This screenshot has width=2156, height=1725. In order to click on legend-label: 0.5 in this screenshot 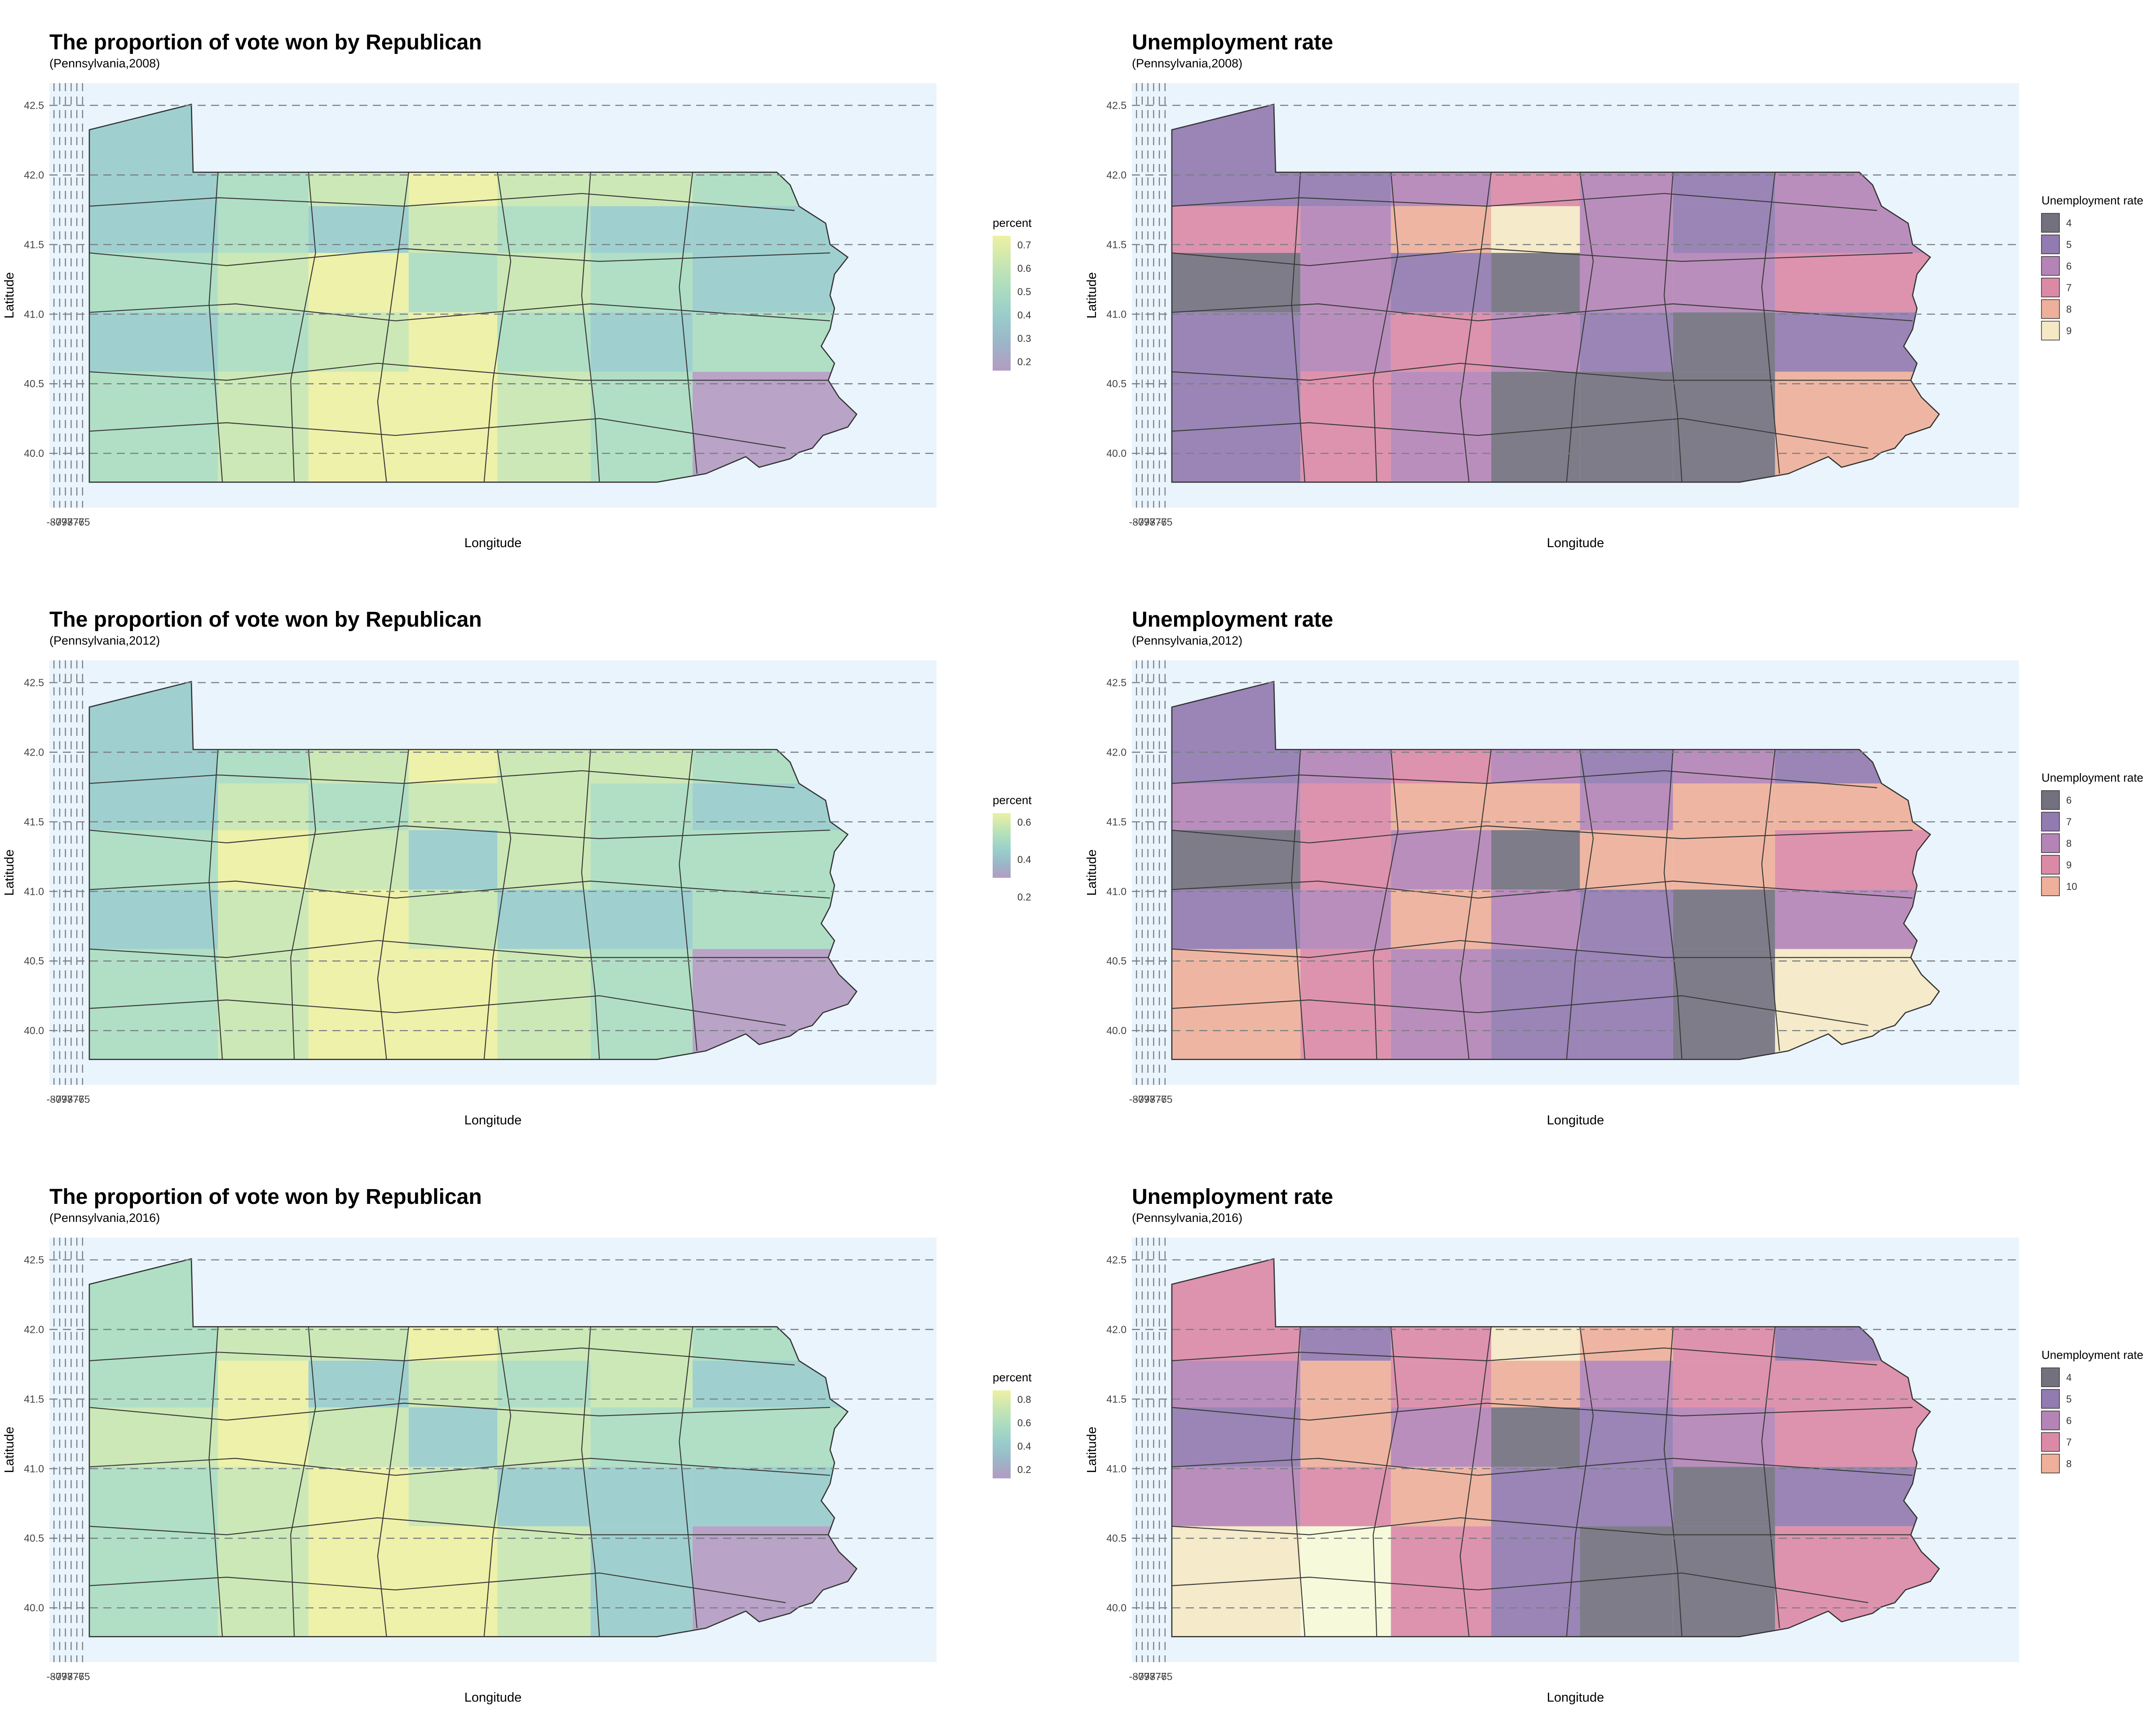, I will do `click(1024, 291)`.